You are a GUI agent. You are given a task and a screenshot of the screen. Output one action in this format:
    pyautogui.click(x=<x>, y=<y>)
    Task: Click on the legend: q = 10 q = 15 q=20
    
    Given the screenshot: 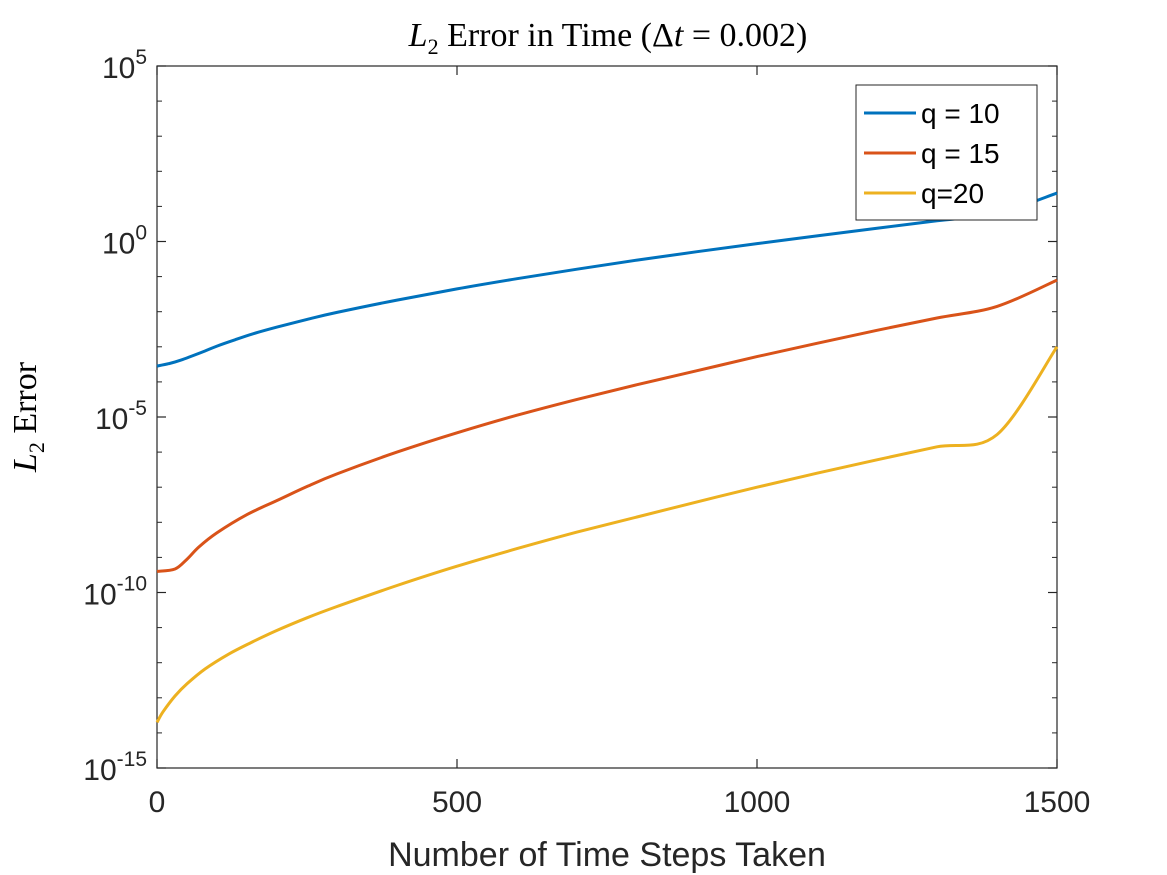 What is the action you would take?
    pyautogui.click(x=946, y=152)
    